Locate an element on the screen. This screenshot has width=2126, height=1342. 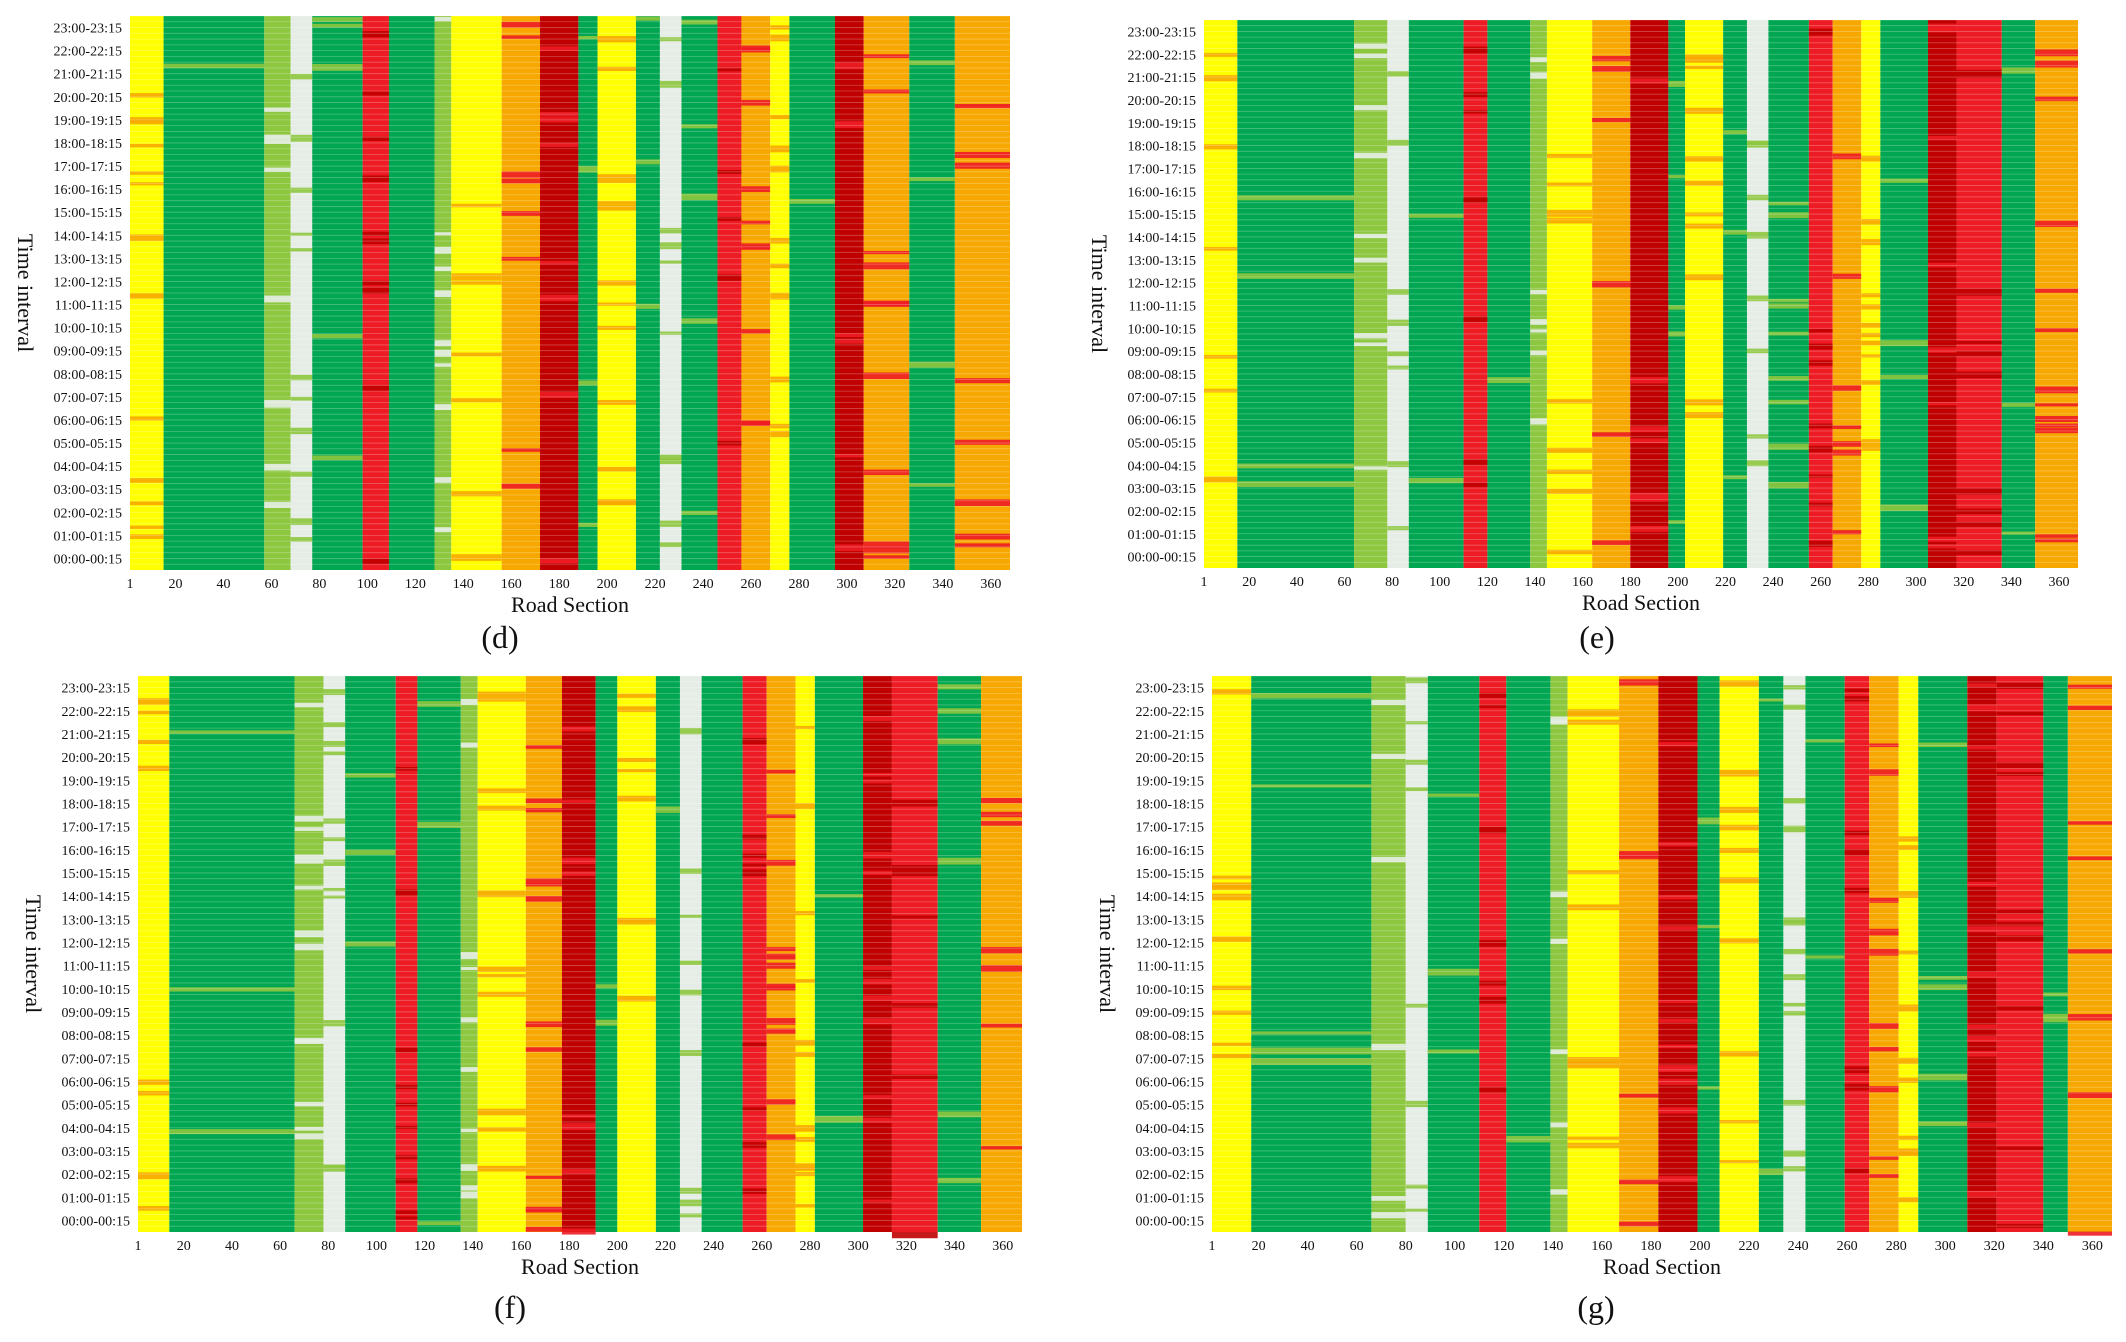
x-tick-label: 1 is located at coordinates (130, 584).